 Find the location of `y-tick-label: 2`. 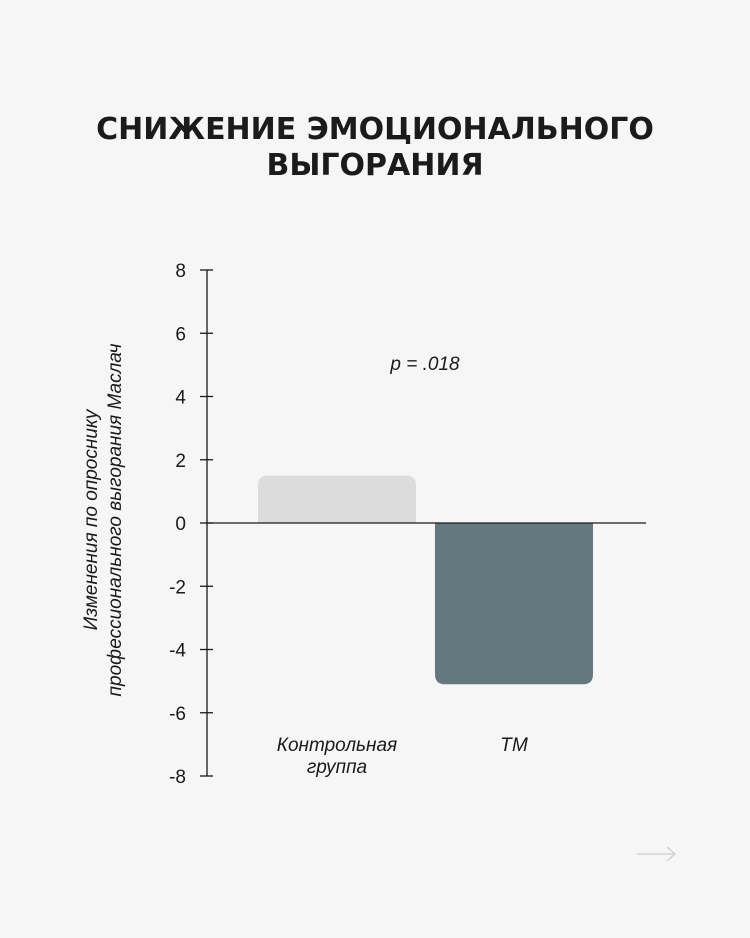

y-tick-label: 2 is located at coordinates (180, 461).